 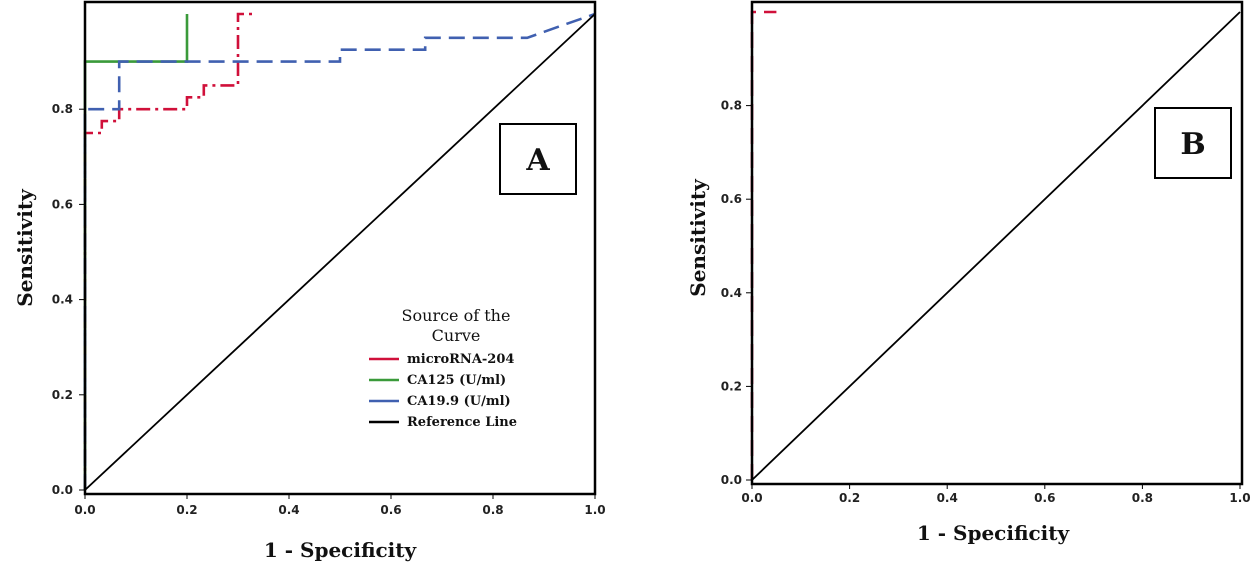 What do you see at coordinates (84, 510) in the screenshot?
I see `panel-a-x-tick-label: 0.0` at bounding box center [84, 510].